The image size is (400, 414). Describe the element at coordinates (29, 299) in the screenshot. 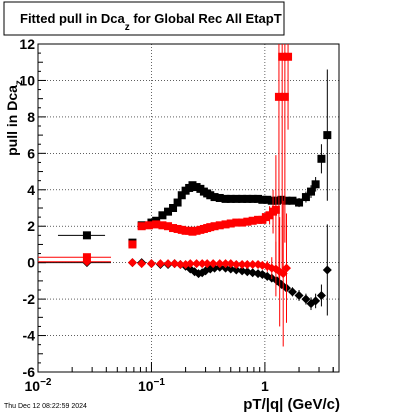

I see `y-tick-label: -2` at that location.